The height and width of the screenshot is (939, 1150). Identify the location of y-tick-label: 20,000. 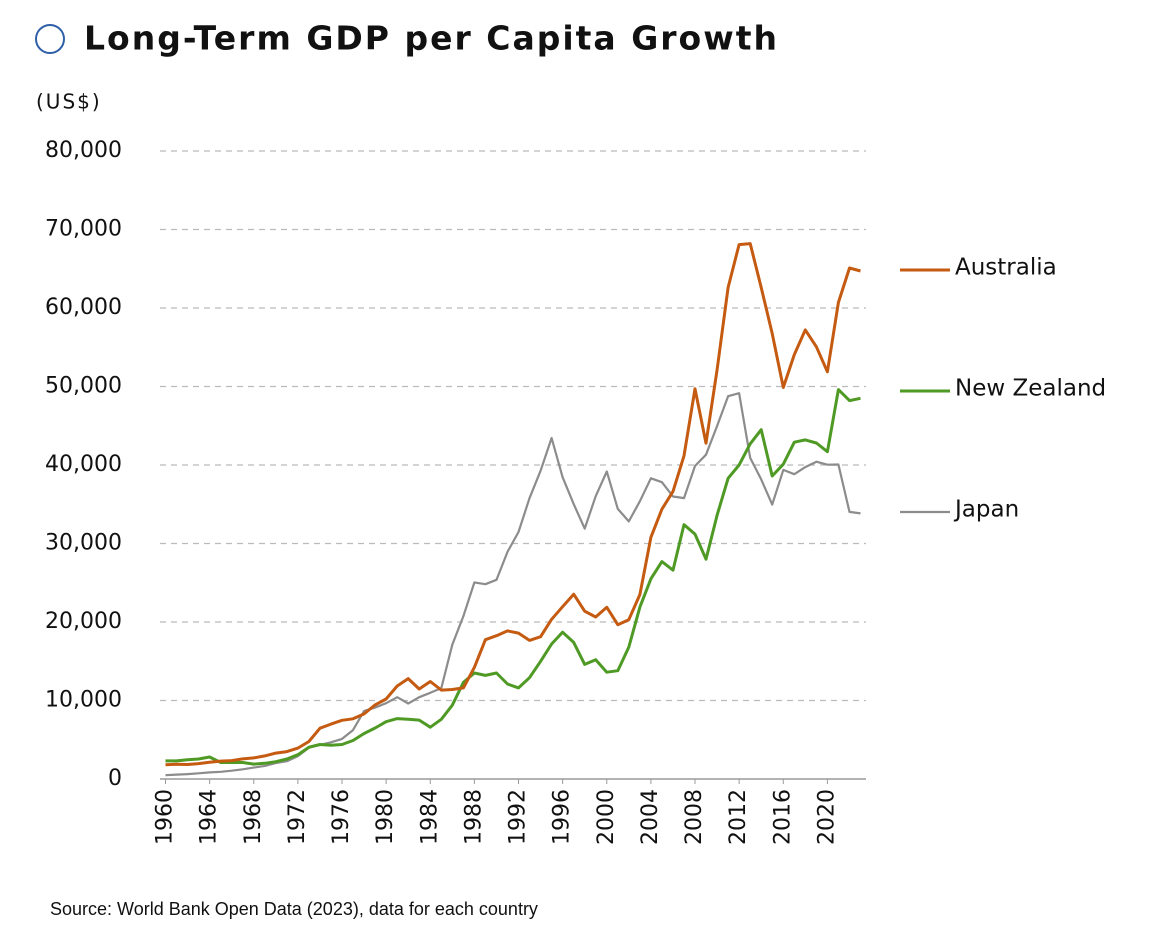
(83, 621).